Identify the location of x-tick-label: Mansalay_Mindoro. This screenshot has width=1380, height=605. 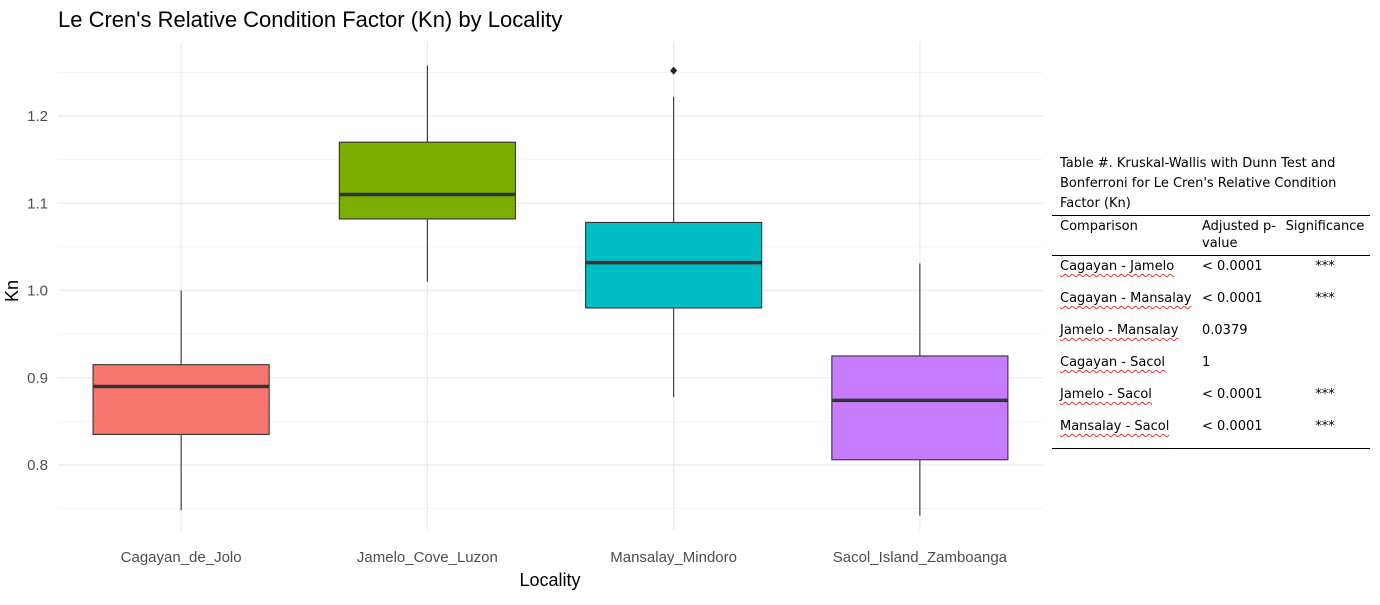
(673, 557).